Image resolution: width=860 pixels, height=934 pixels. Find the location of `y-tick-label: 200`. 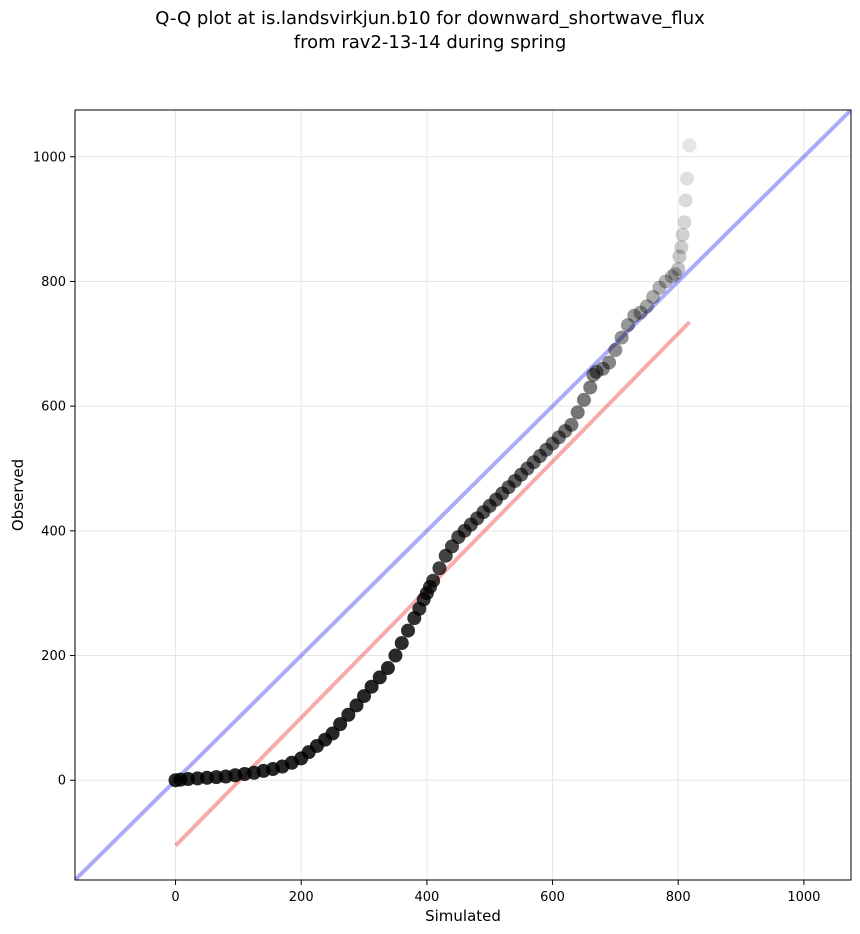

y-tick-label: 200 is located at coordinates (53, 656).